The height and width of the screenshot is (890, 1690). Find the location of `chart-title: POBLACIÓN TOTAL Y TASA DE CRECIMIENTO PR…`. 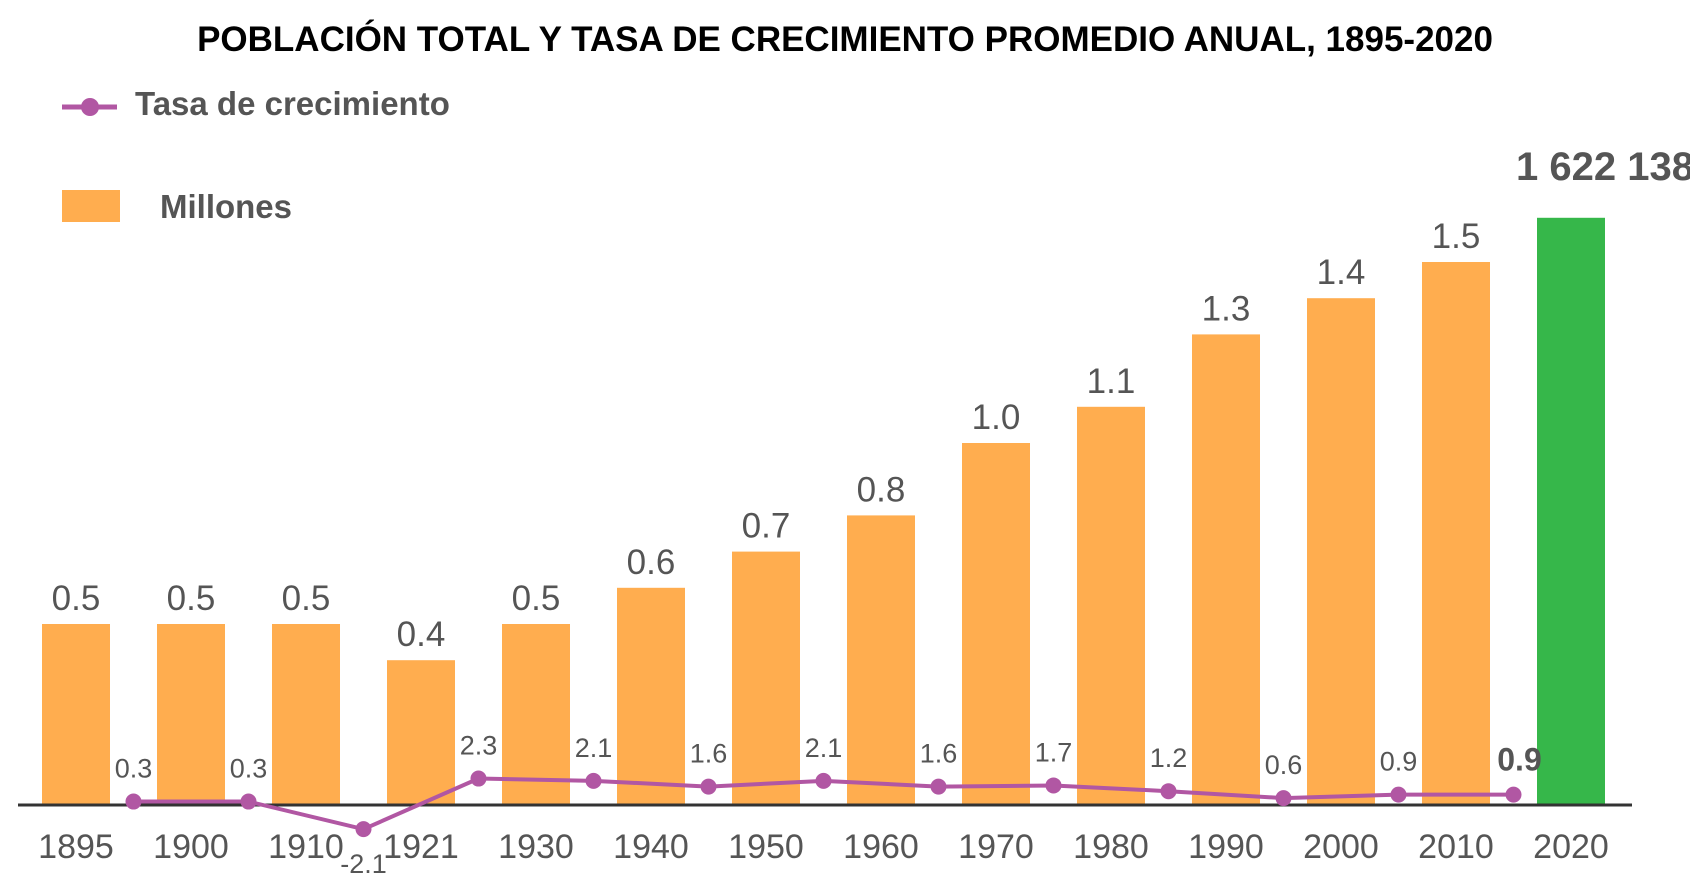

chart-title: POBLACIÓN TOTAL Y TASA DE CRECIMIENTO PR… is located at coordinates (845, 39).